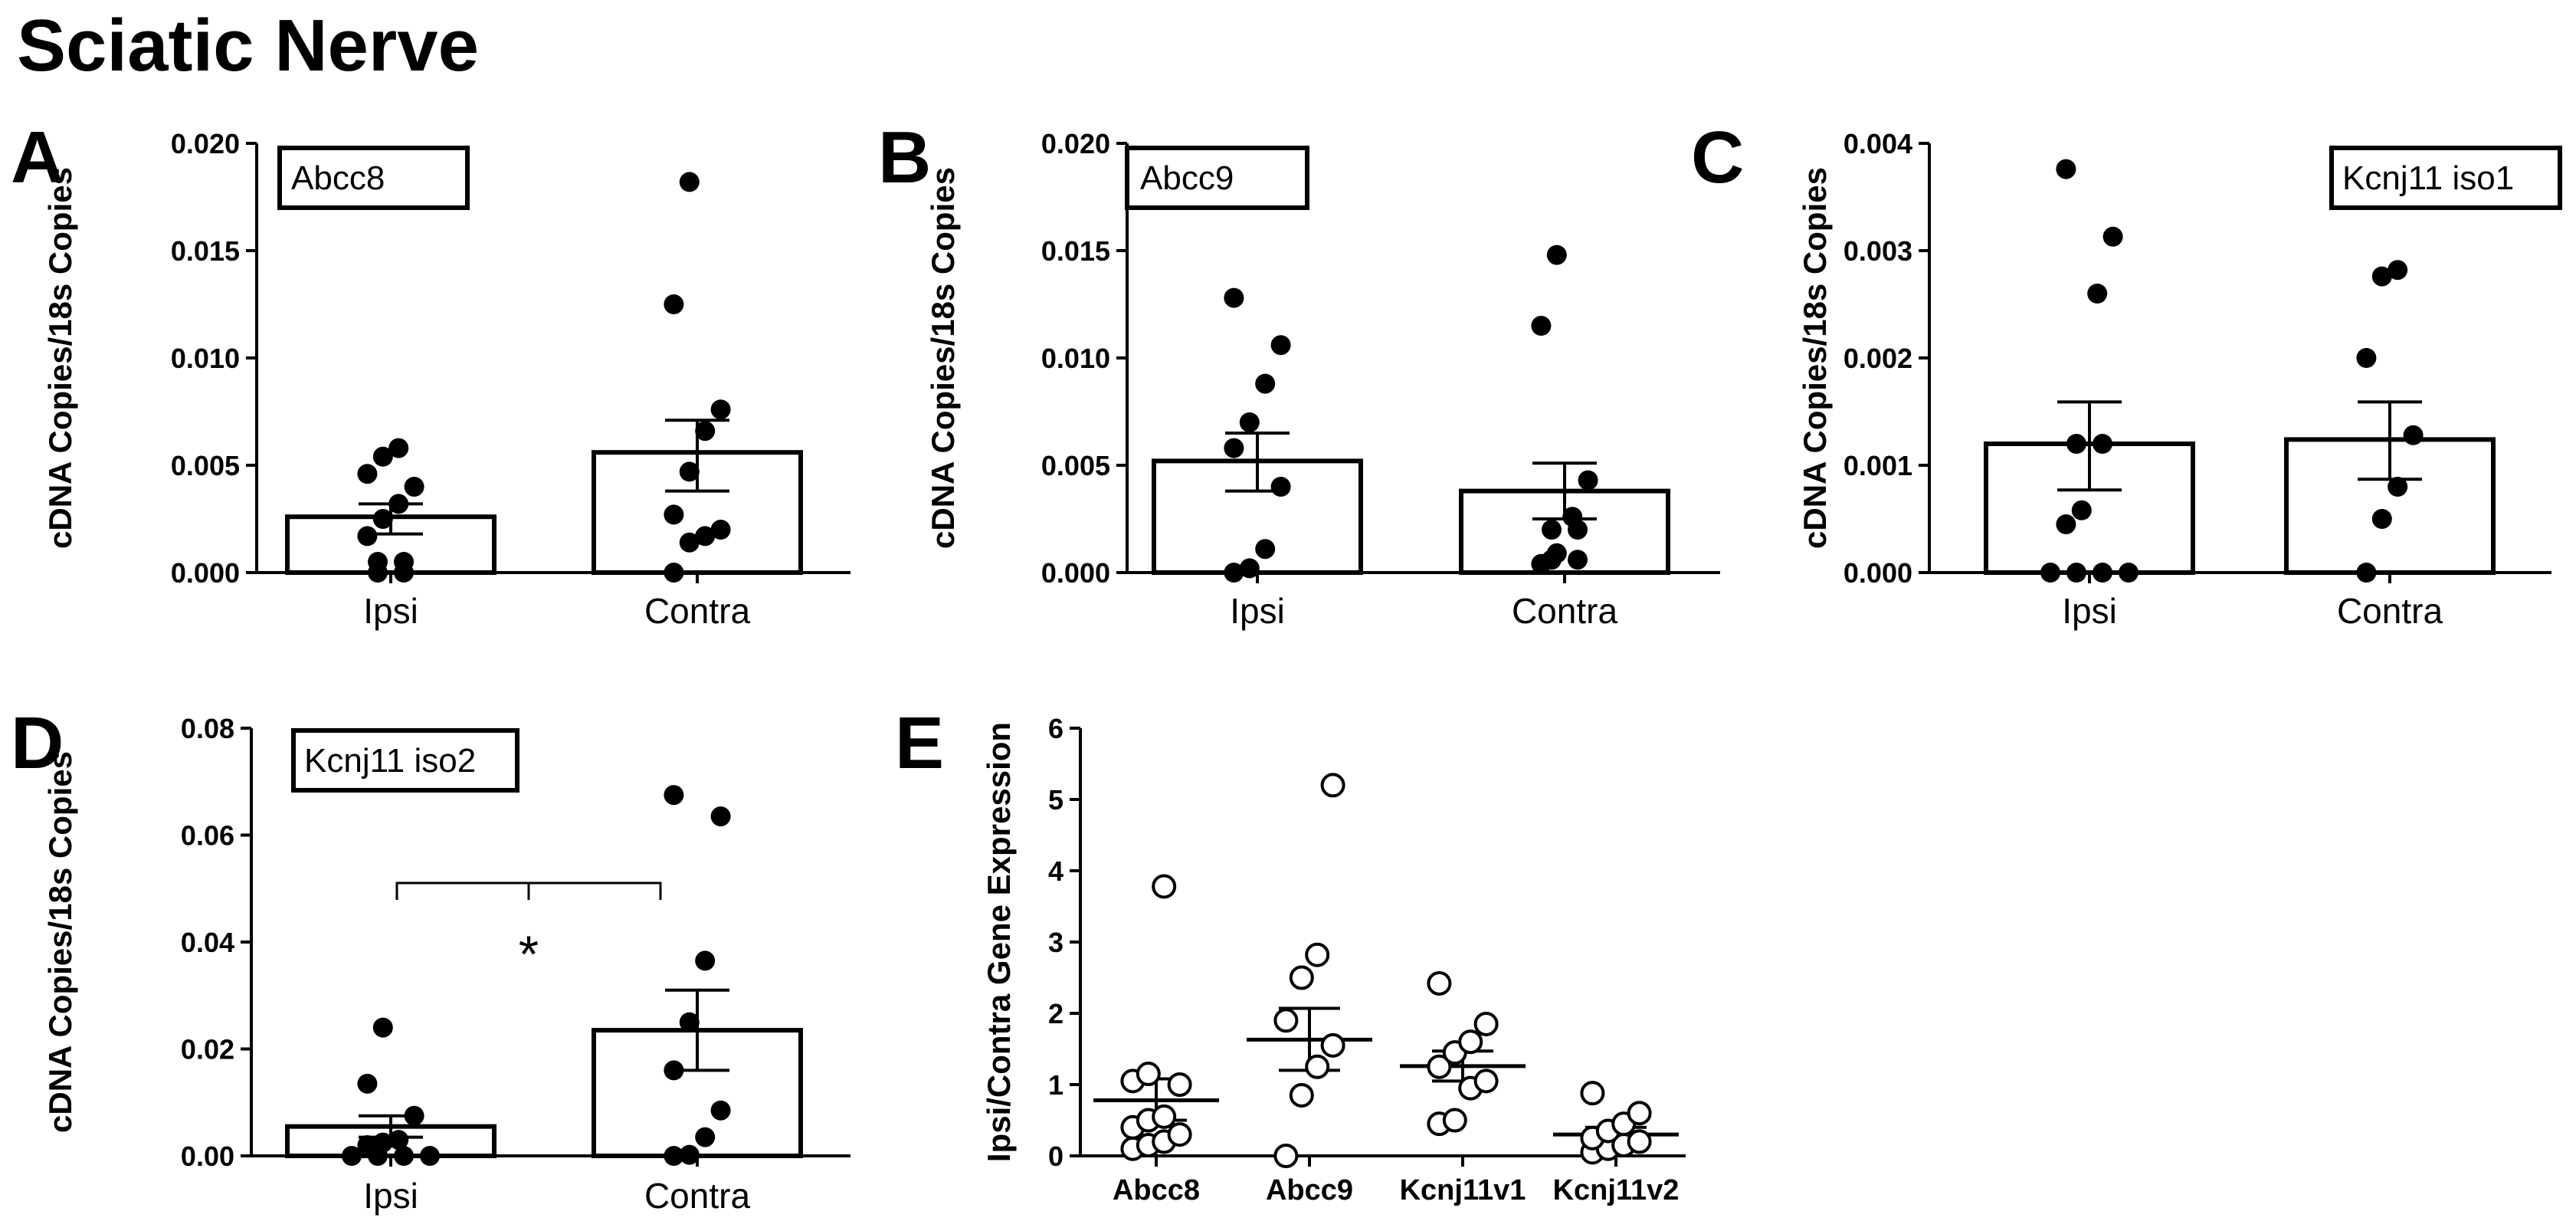  What do you see at coordinates (390, 761) in the screenshot?
I see `gene-label: Kcnj11 iso2` at bounding box center [390, 761].